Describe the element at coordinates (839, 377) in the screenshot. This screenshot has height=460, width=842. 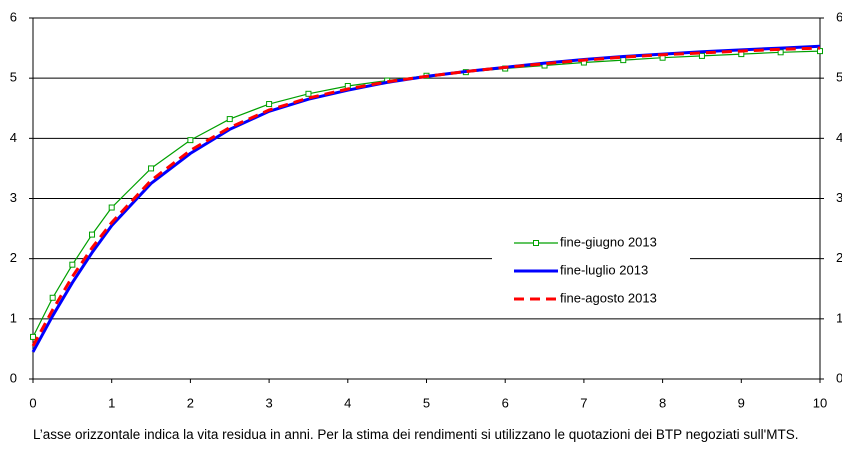
I see `y2-tick-label: 0` at that location.